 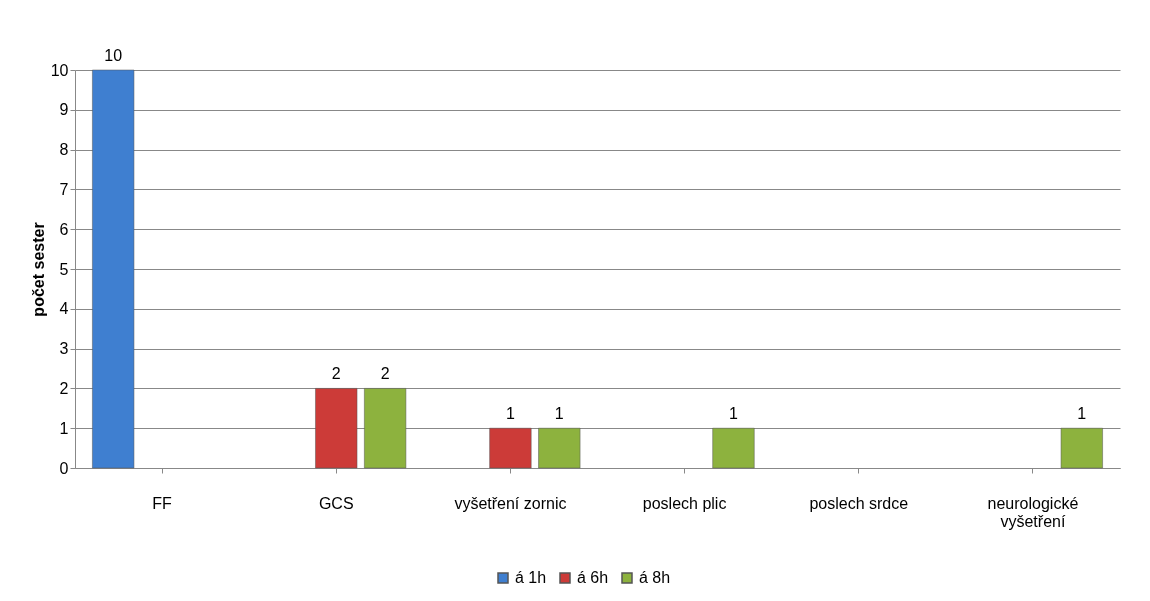 What do you see at coordinates (162, 503) in the screenshot?
I see `x-tick-label: FF` at bounding box center [162, 503].